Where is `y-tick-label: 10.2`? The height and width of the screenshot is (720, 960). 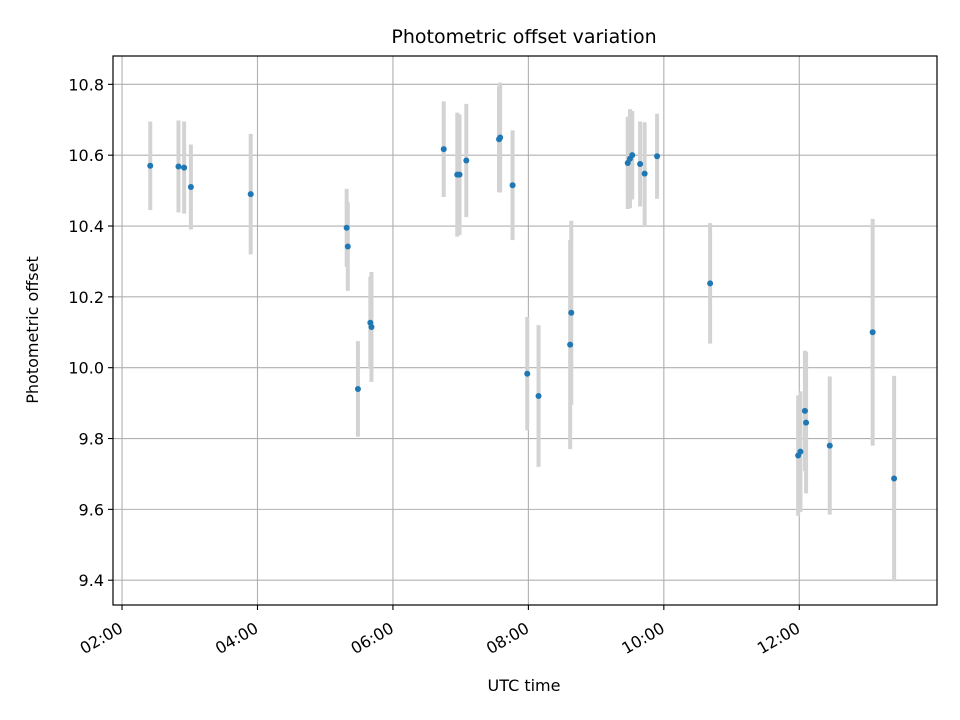 y-tick-label: 10.2 is located at coordinates (86, 297).